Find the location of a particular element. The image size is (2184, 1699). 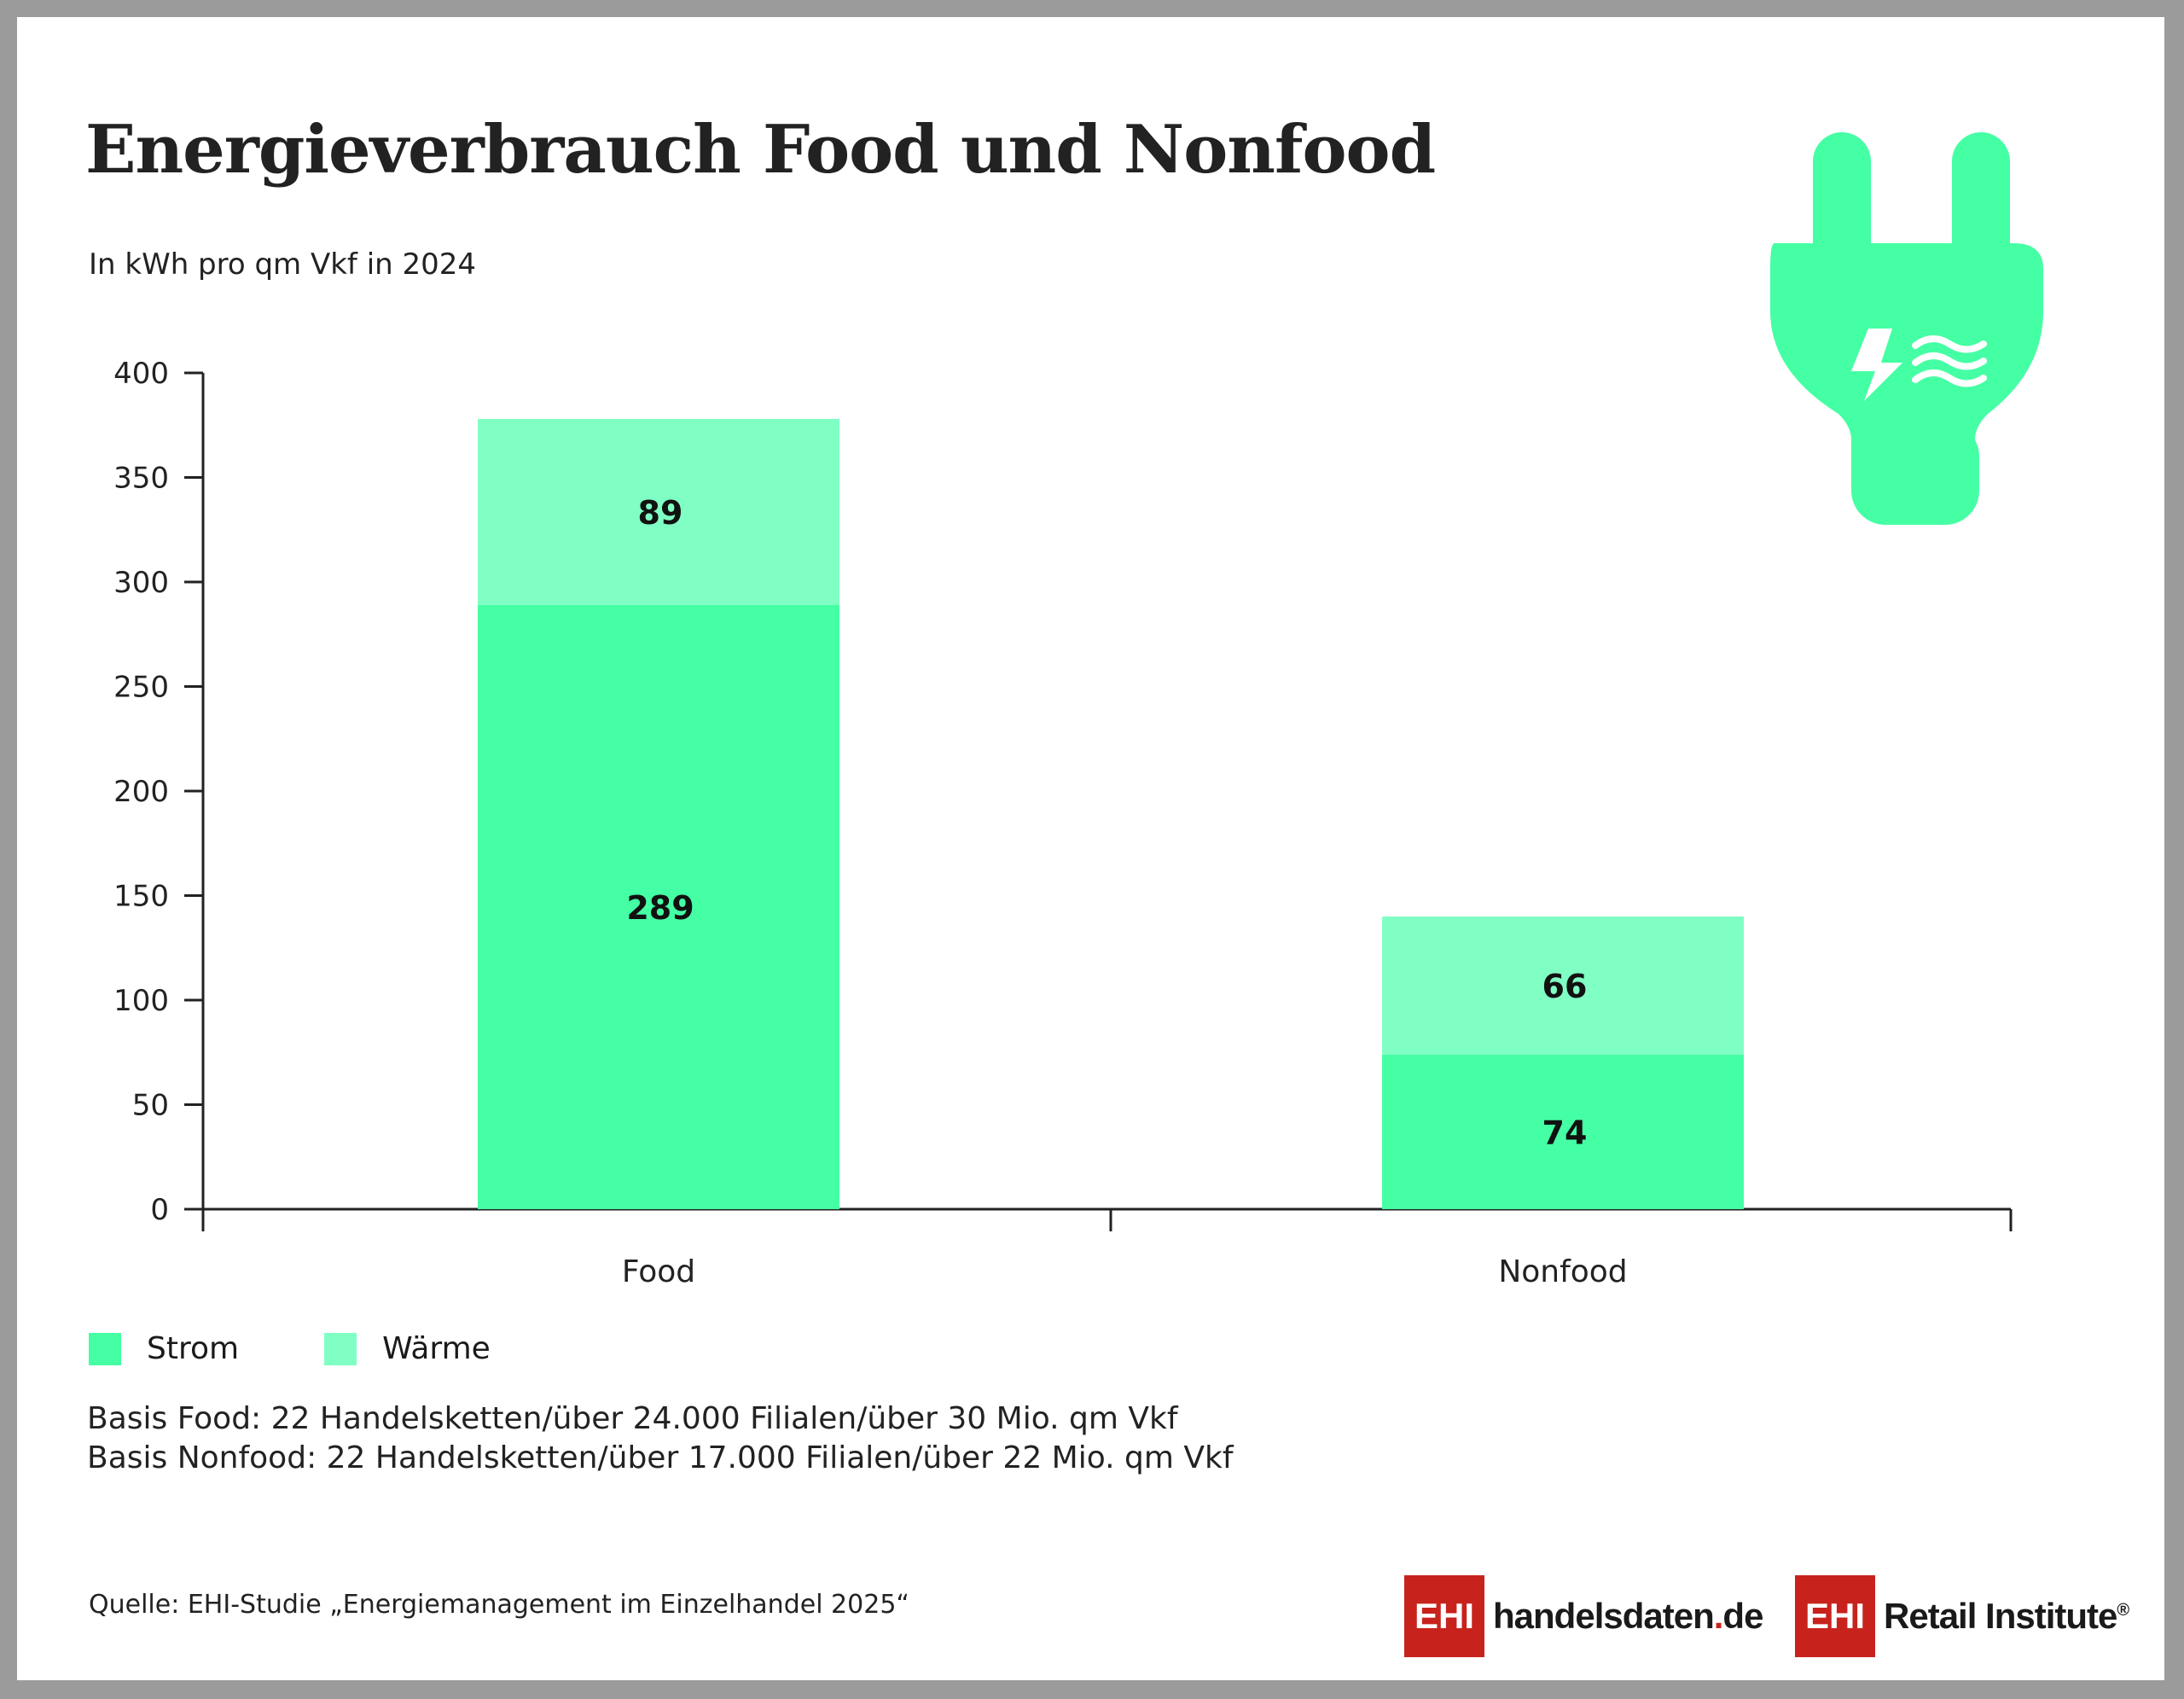

bar-food-waerme is located at coordinates (658, 511).